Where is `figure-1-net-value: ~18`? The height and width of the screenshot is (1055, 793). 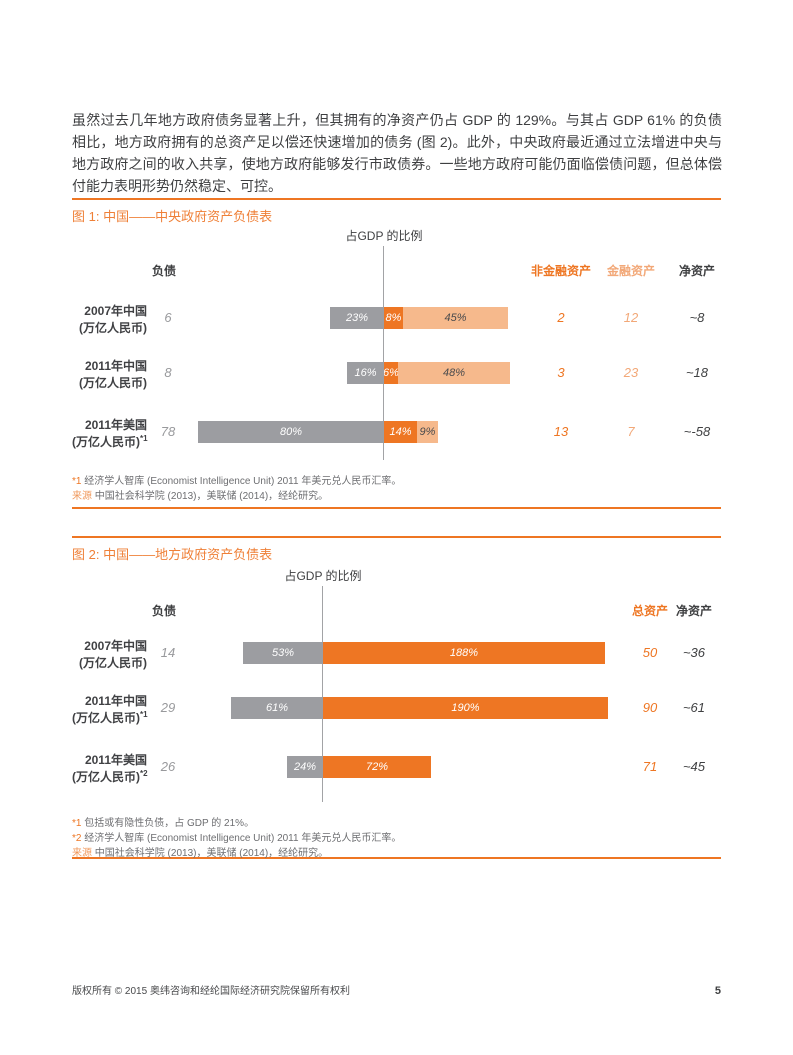
figure-1-net-value: ~18 is located at coordinates (697, 372).